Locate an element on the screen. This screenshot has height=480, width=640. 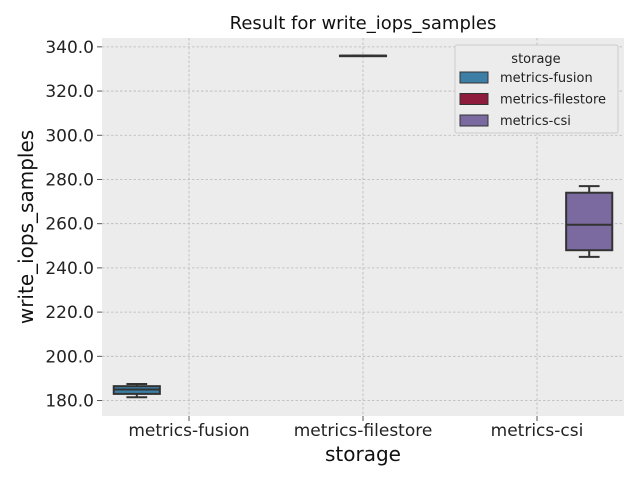
legend-frame is located at coordinates (536, 89).